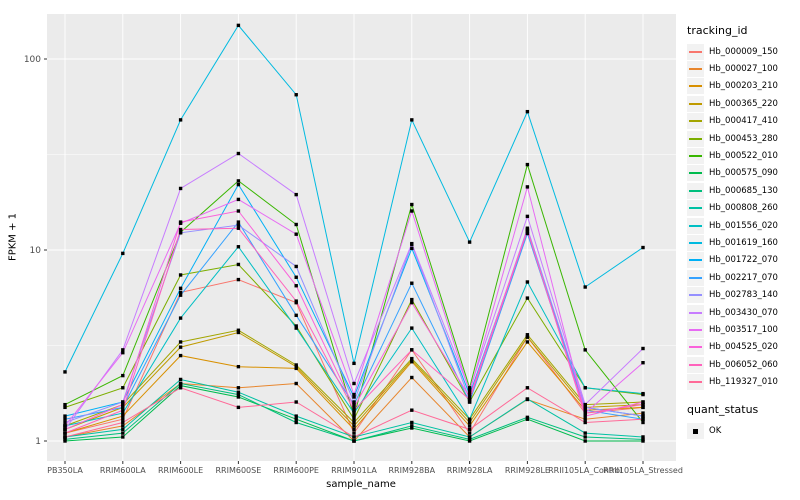 The width and height of the screenshot is (800, 500). What do you see at coordinates (743, 225) in the screenshot?
I see `legend-item-Hb_001556_020: Hb_001556_020` at bounding box center [743, 225].